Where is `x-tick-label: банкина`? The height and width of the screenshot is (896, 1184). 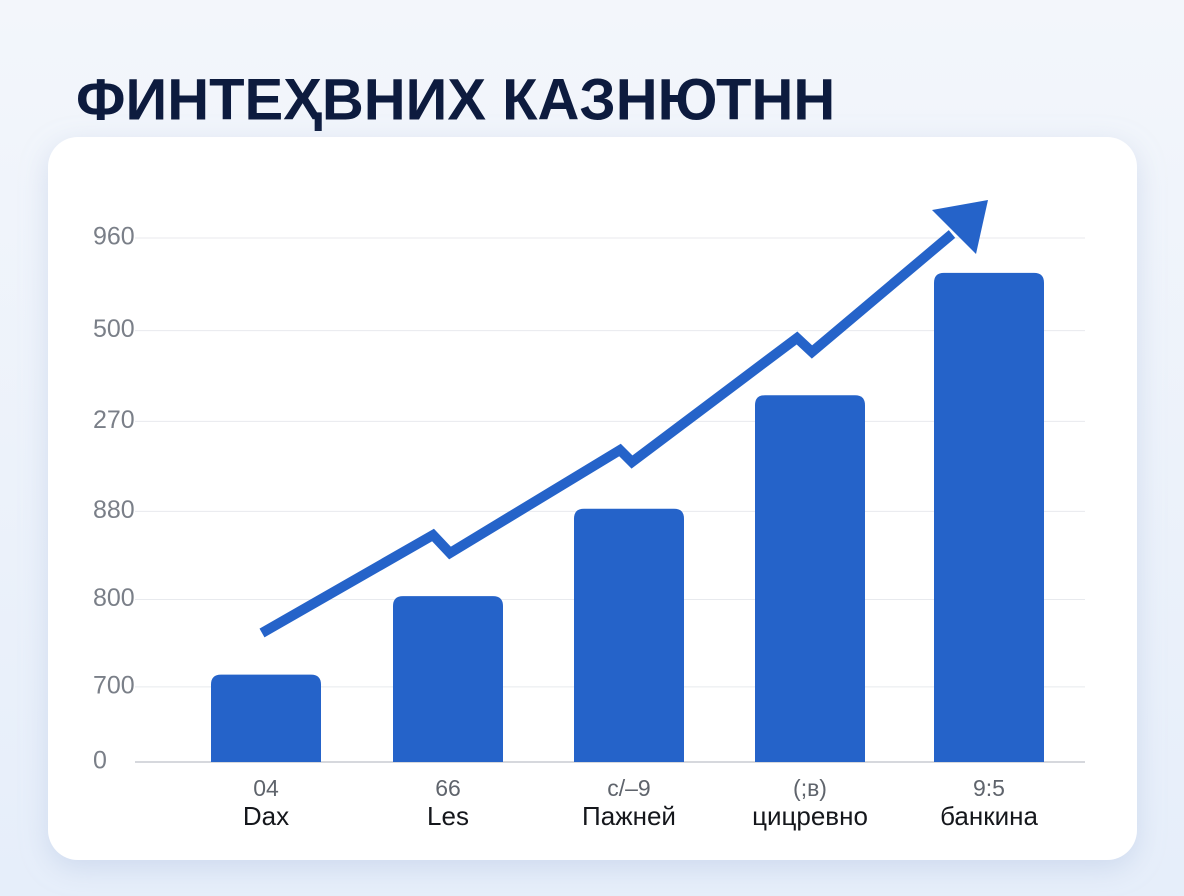
x-tick-label: банкина is located at coordinates (989, 816).